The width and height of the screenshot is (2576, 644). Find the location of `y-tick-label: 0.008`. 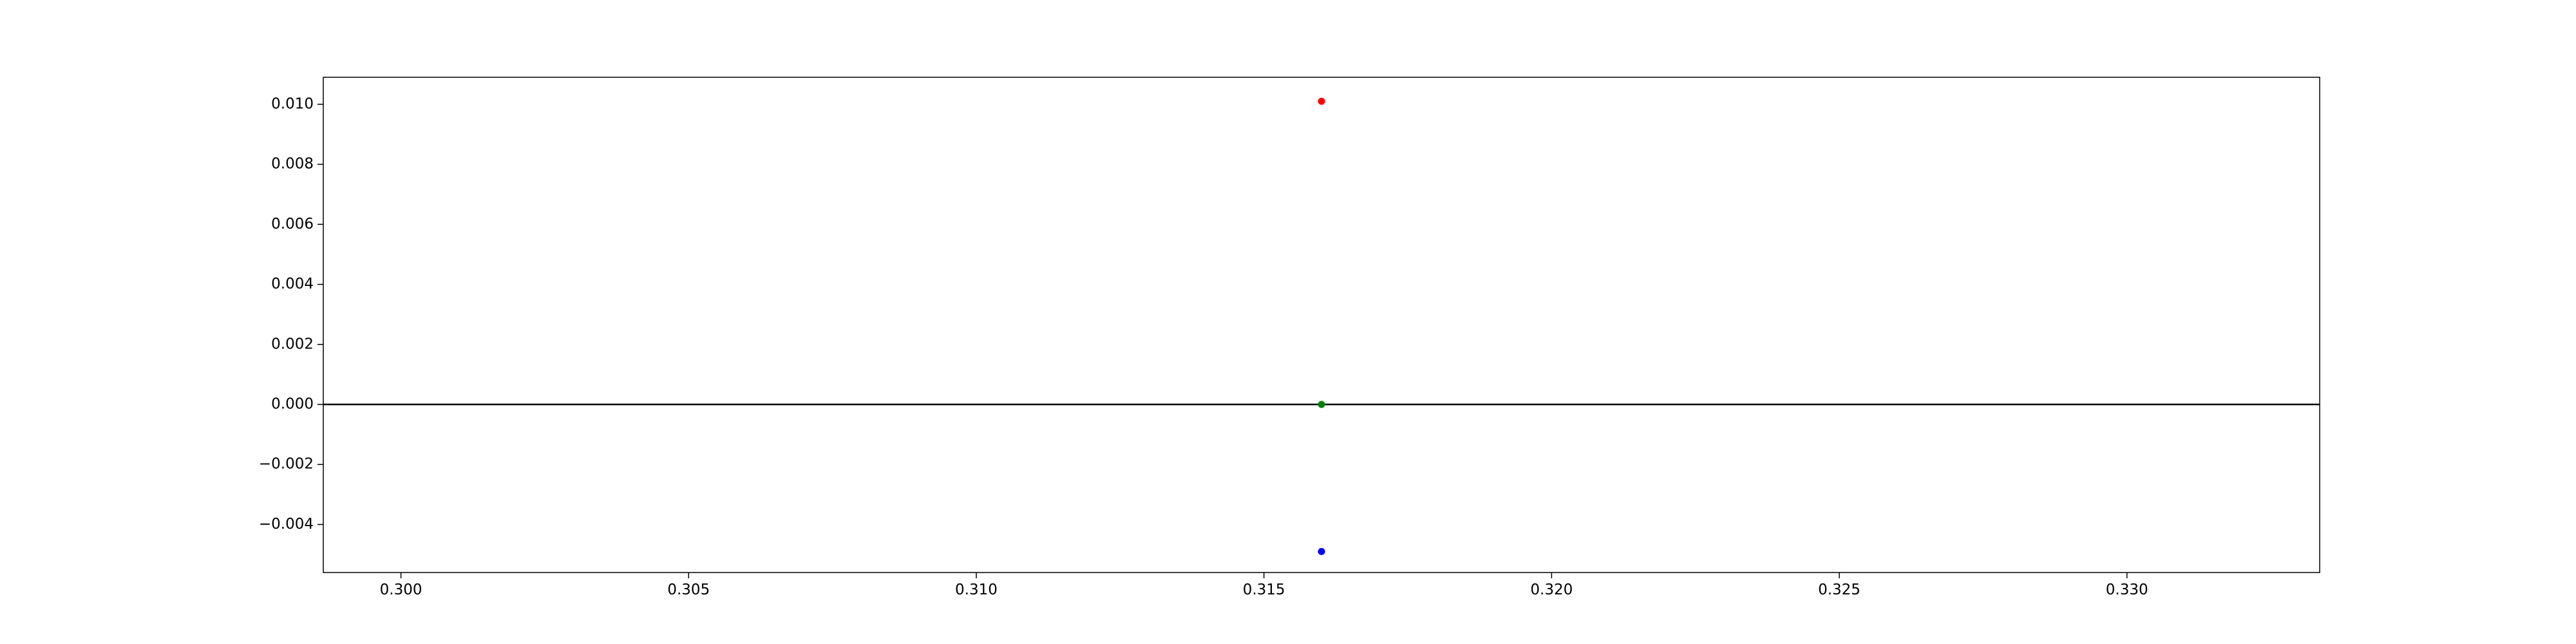

y-tick-label: 0.008 is located at coordinates (293, 164).